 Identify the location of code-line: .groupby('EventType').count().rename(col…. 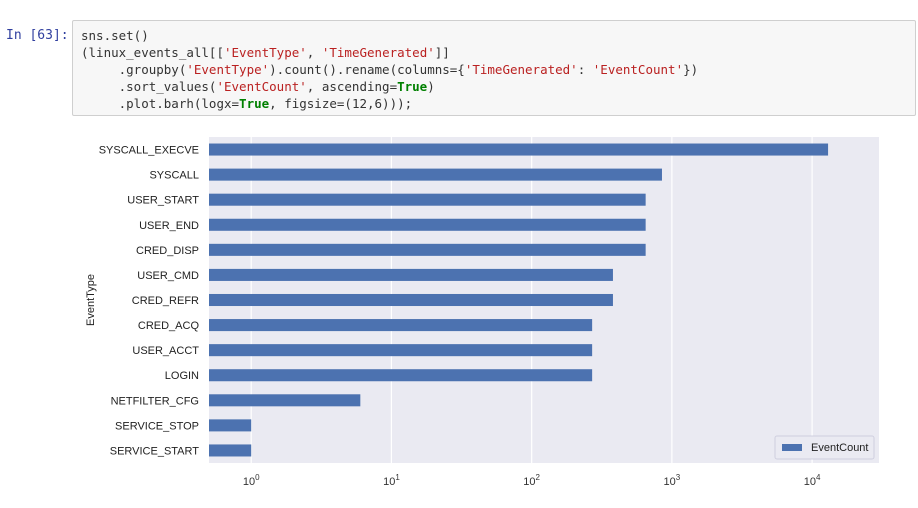
(390, 69).